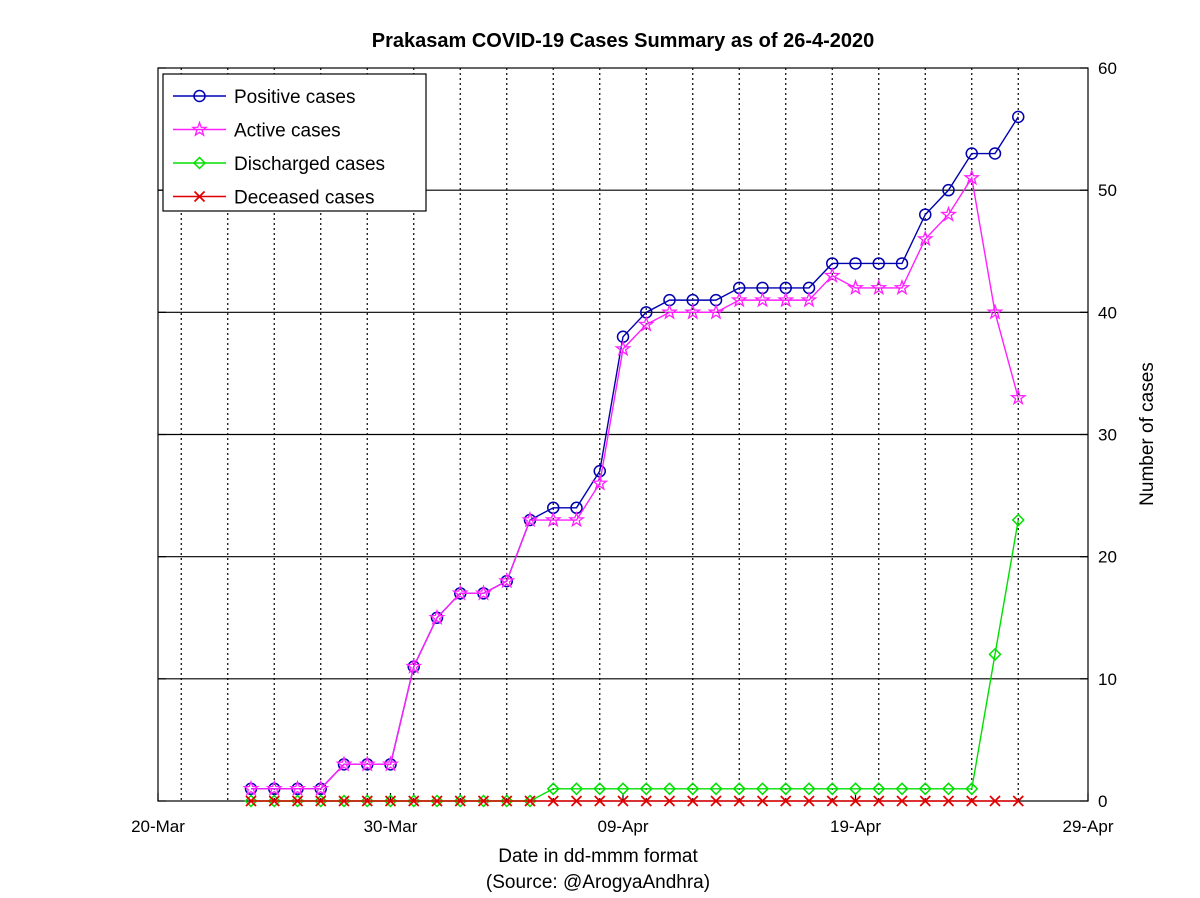 The width and height of the screenshot is (1200, 898). What do you see at coordinates (1107, 435) in the screenshot?
I see `y-tick-label: 30` at bounding box center [1107, 435].